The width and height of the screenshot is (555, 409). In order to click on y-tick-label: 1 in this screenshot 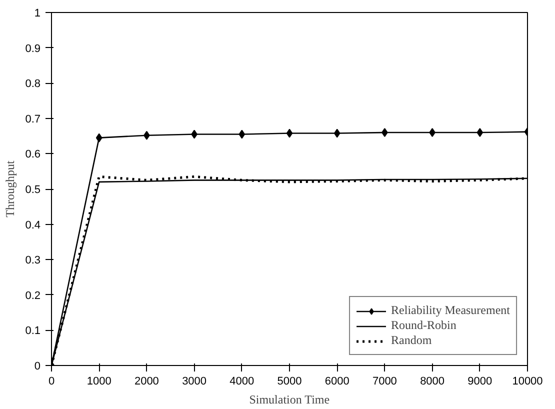, I will do `click(37, 14)`.